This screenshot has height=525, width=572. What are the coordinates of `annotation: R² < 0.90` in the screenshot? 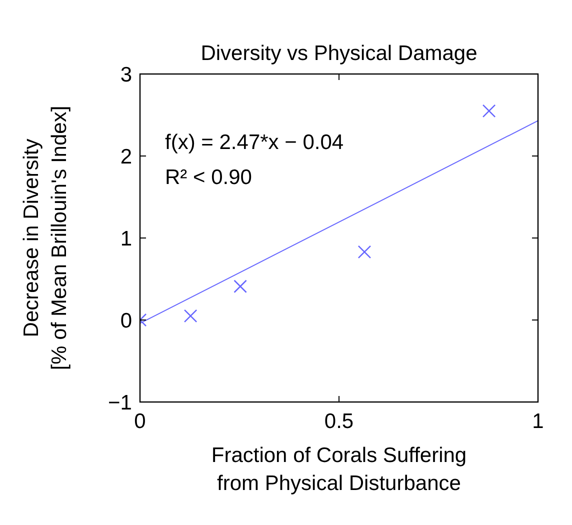 It's located at (208, 177).